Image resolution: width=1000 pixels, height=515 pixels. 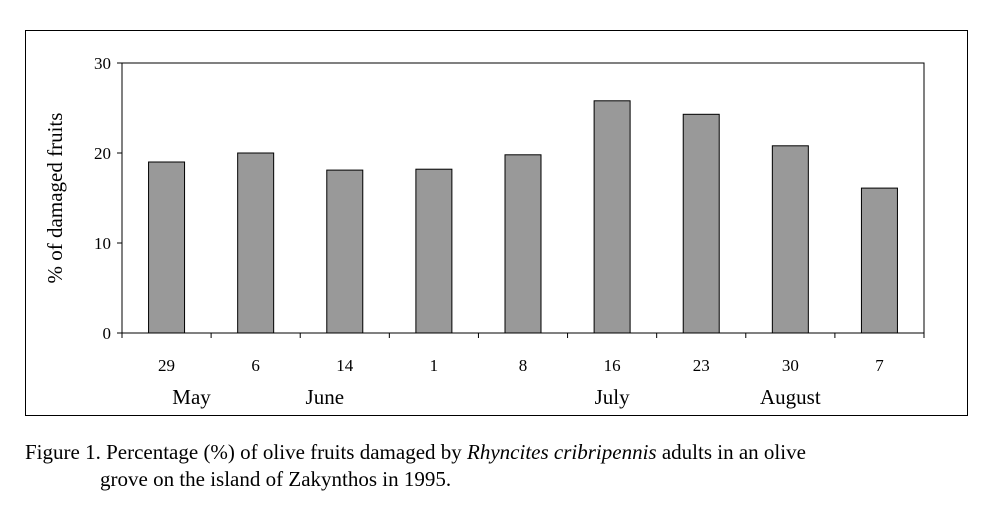 I want to click on x-tick-label: 8, so click(x=523, y=365).